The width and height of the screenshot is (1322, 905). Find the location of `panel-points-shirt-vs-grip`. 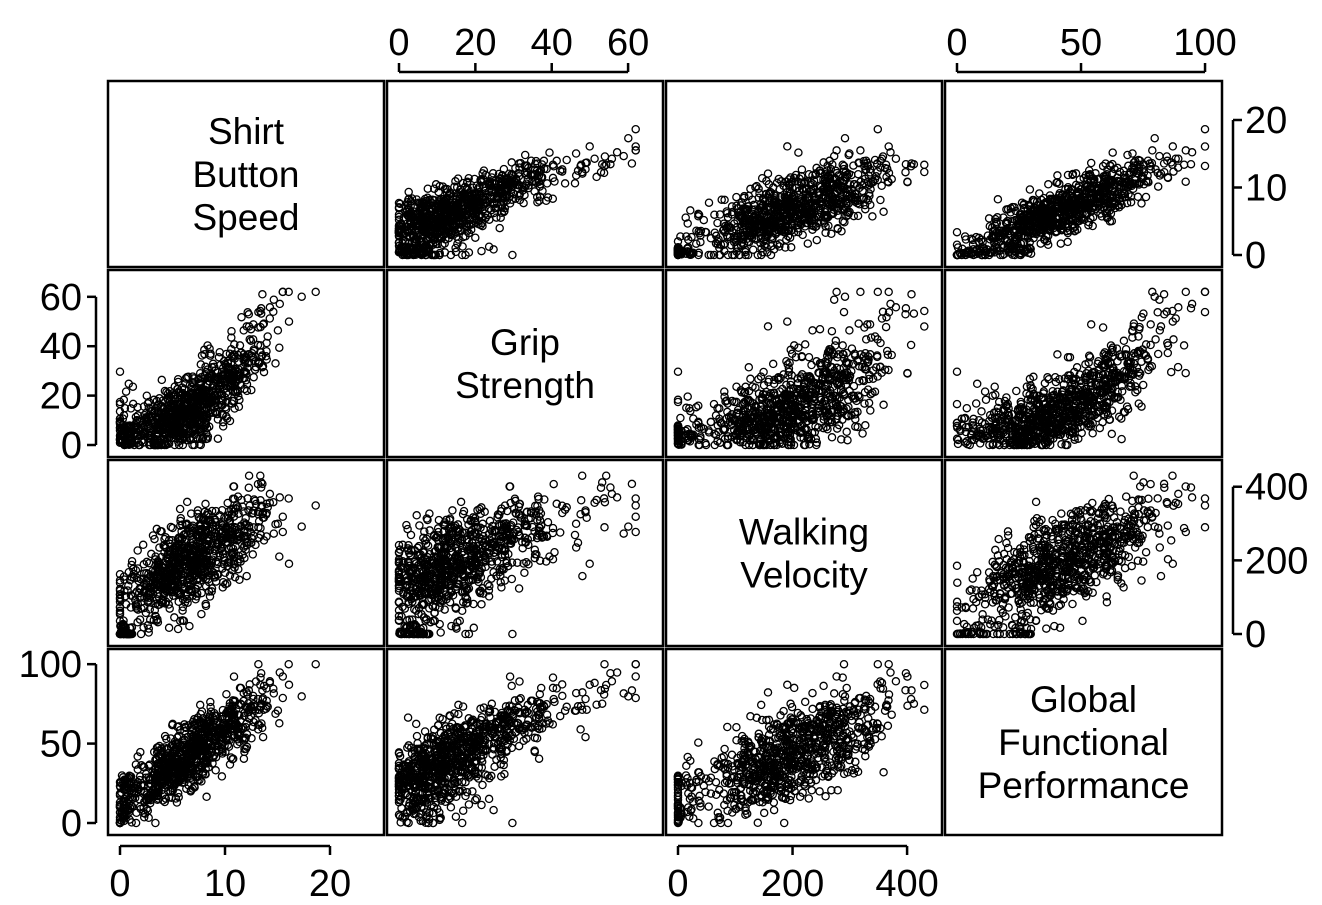

panel-points-shirt-vs-grip is located at coordinates (517, 192).